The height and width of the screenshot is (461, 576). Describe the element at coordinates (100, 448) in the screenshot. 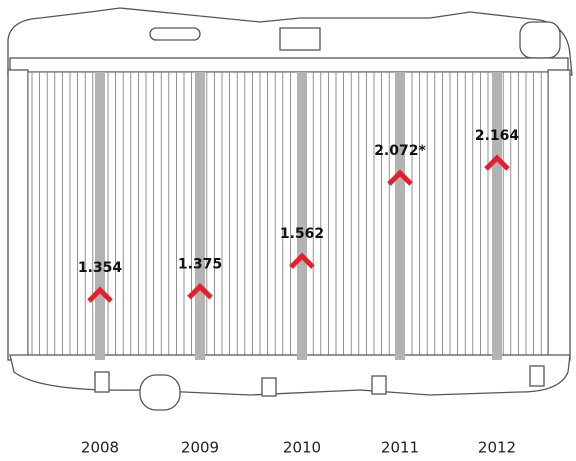

I see `x-tick-label: 2008` at that location.